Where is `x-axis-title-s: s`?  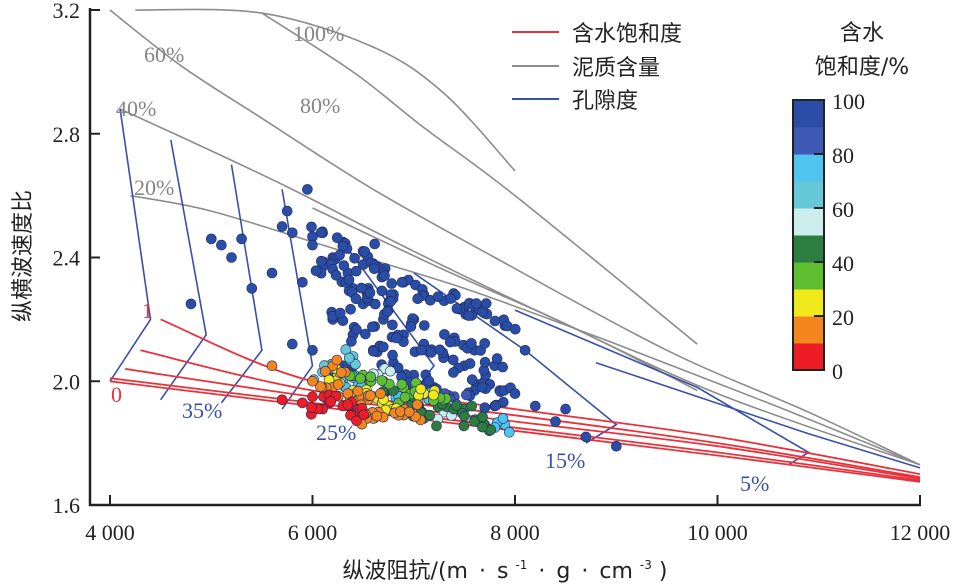
x-axis-title-s: s is located at coordinates (502, 571).